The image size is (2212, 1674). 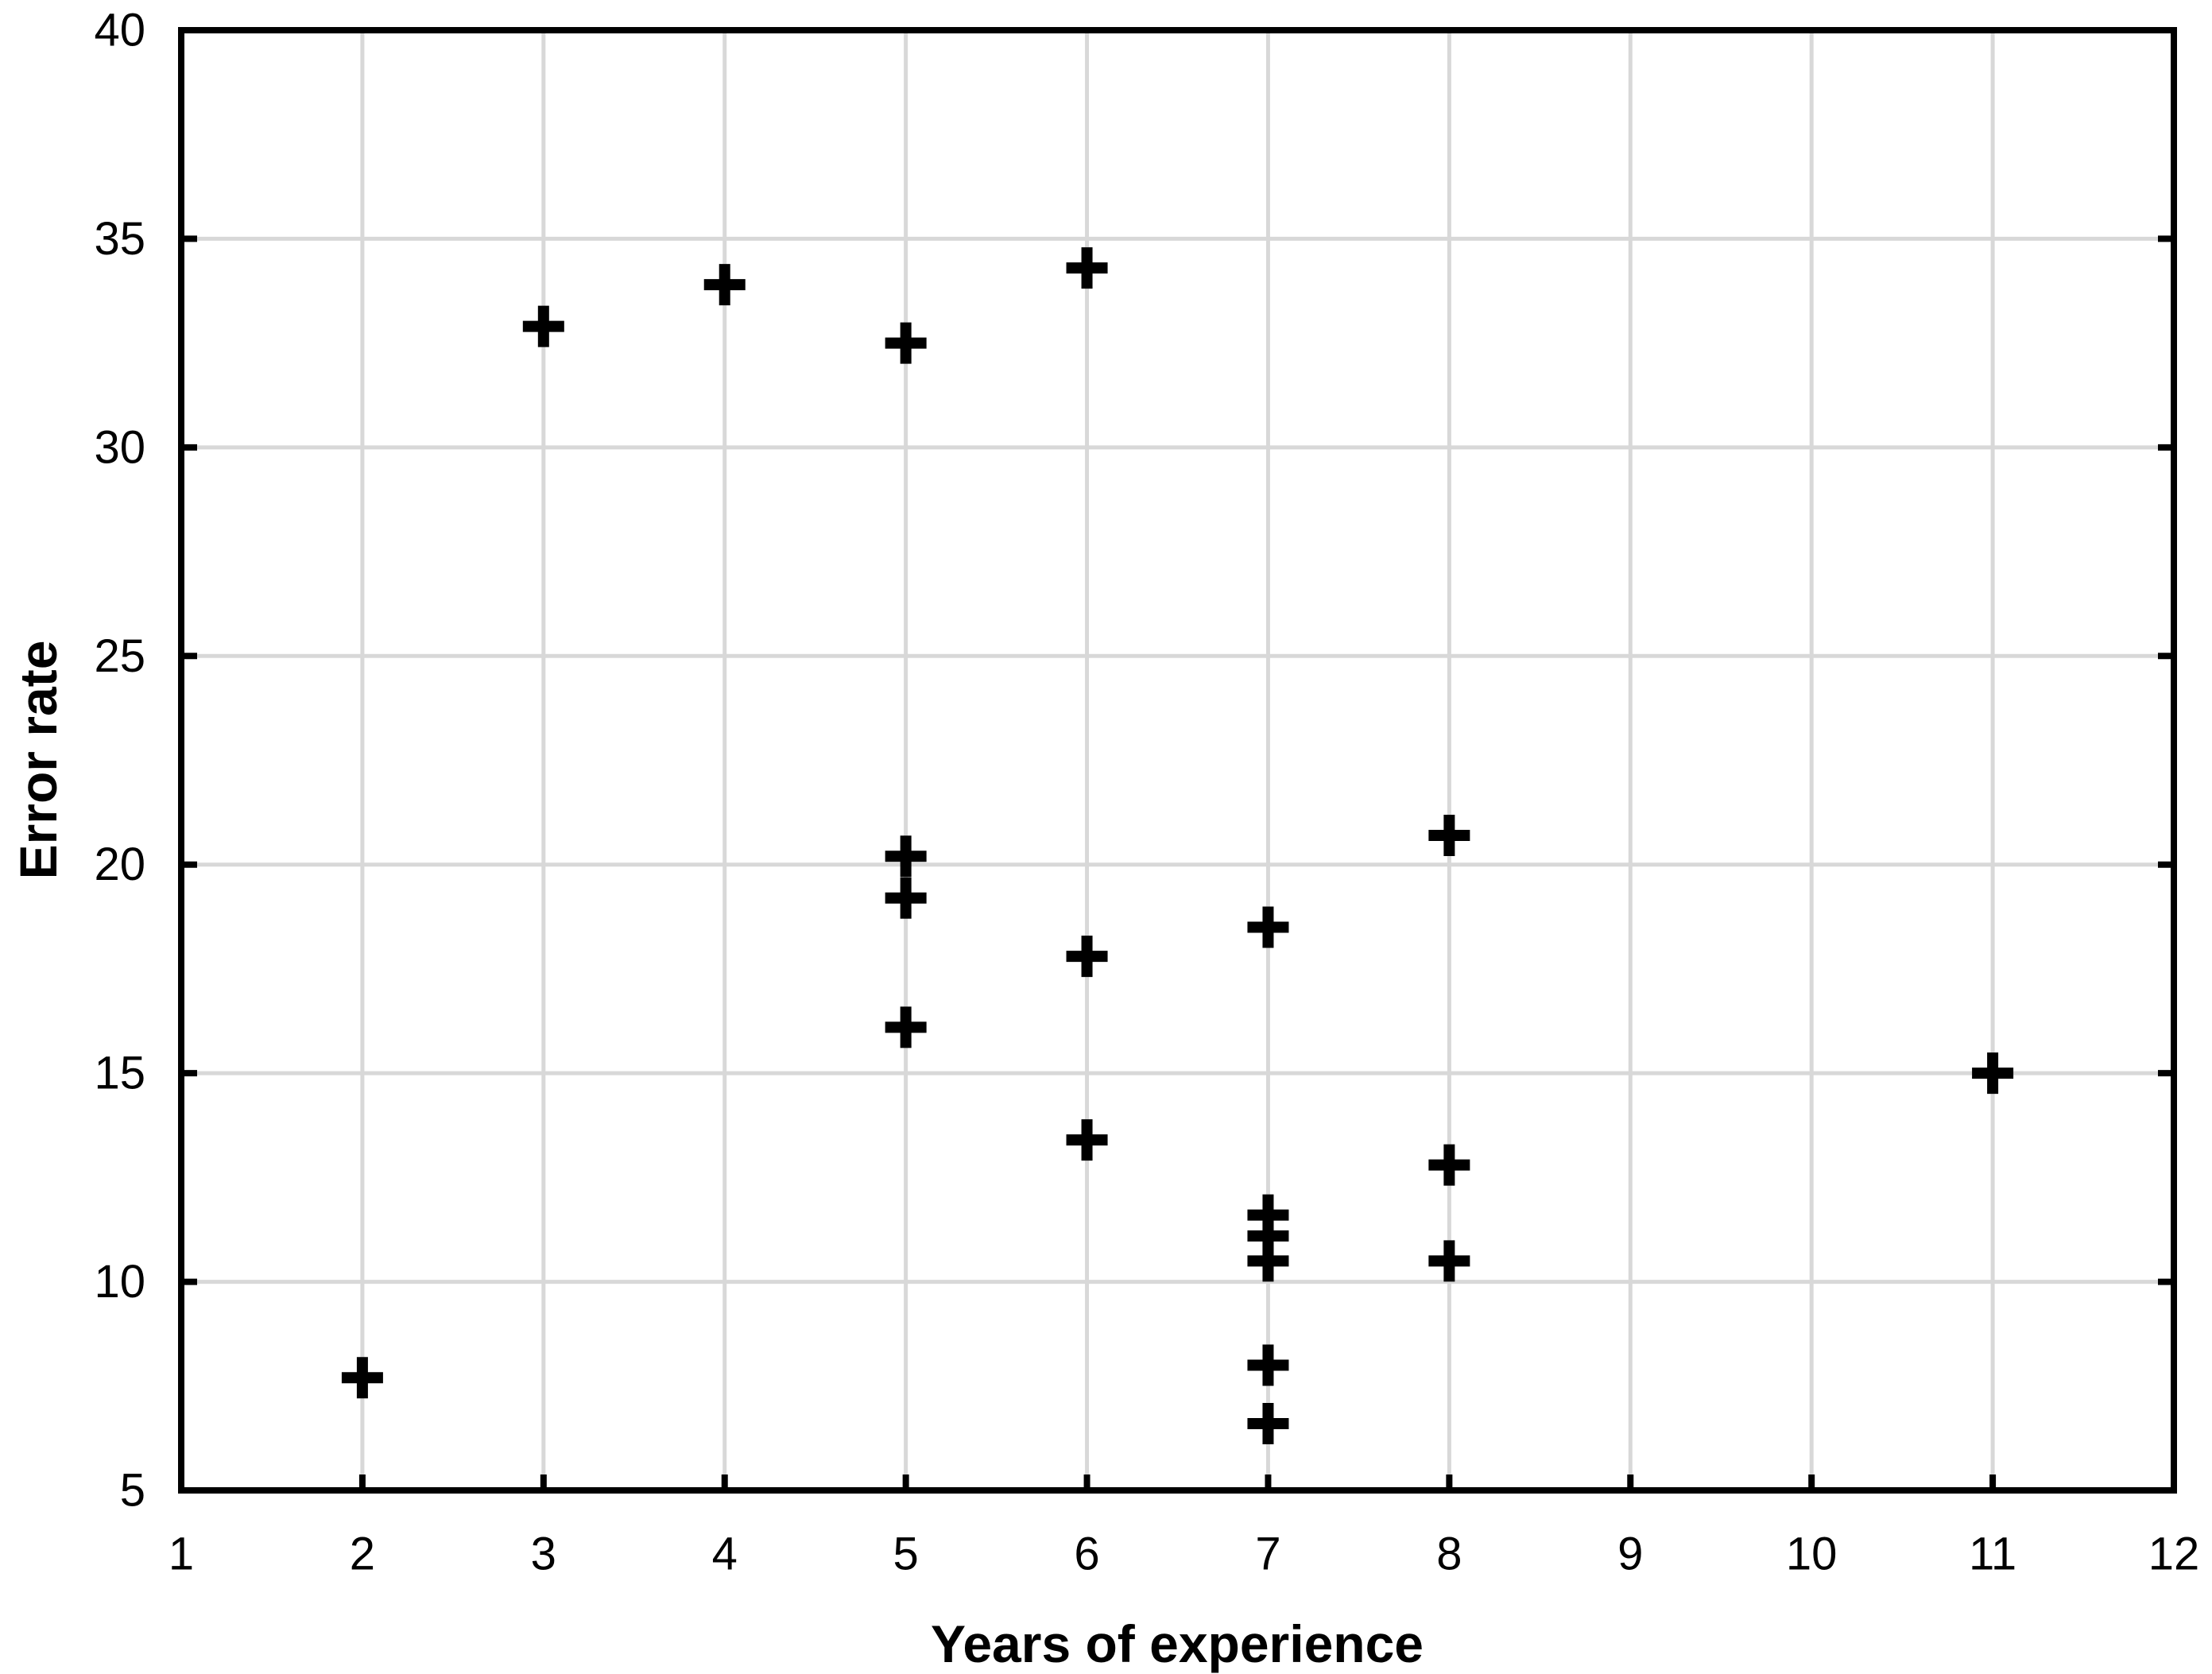 What do you see at coordinates (1177, 1643) in the screenshot?
I see `x-axis-label: Years of experience` at bounding box center [1177, 1643].